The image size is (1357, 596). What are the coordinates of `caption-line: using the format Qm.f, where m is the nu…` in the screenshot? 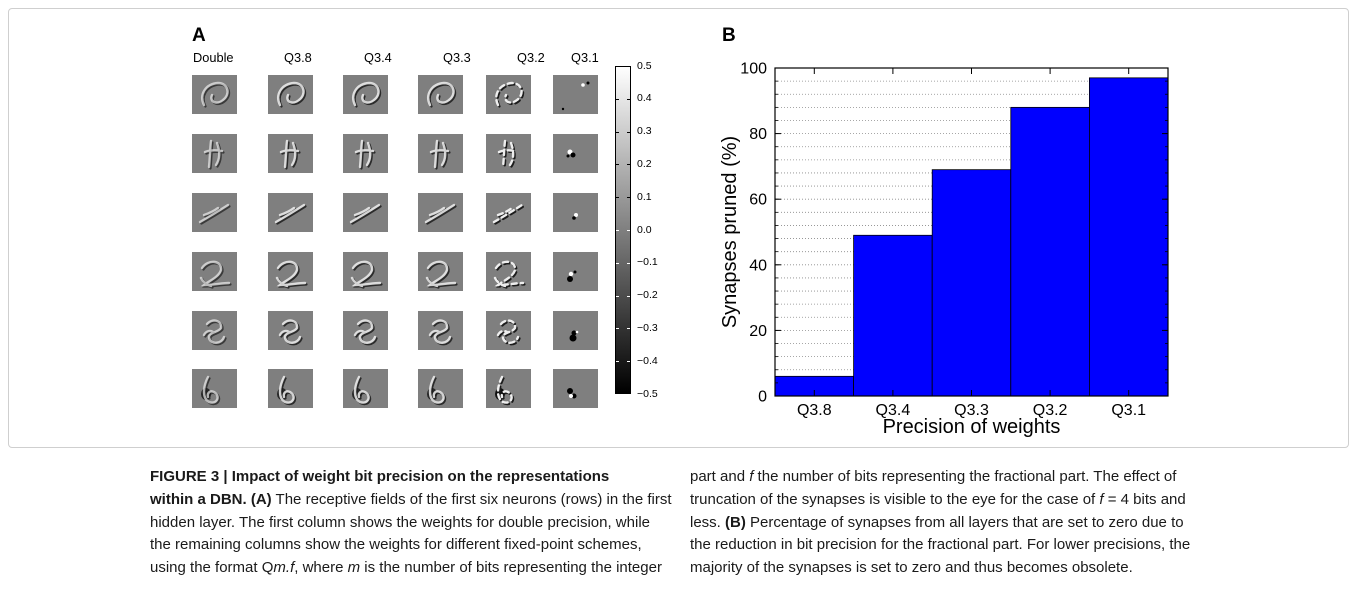 It's located at (411, 568).